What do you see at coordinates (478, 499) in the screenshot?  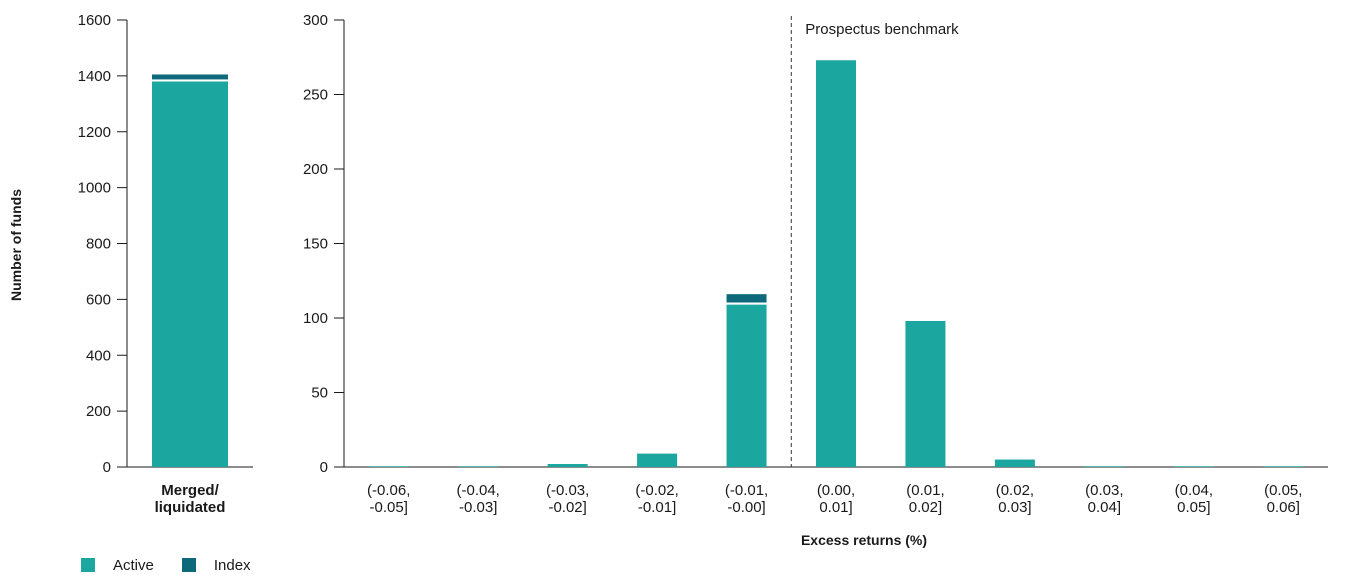 I see `x-tick-label: (-0.04, -0.03]` at bounding box center [478, 499].